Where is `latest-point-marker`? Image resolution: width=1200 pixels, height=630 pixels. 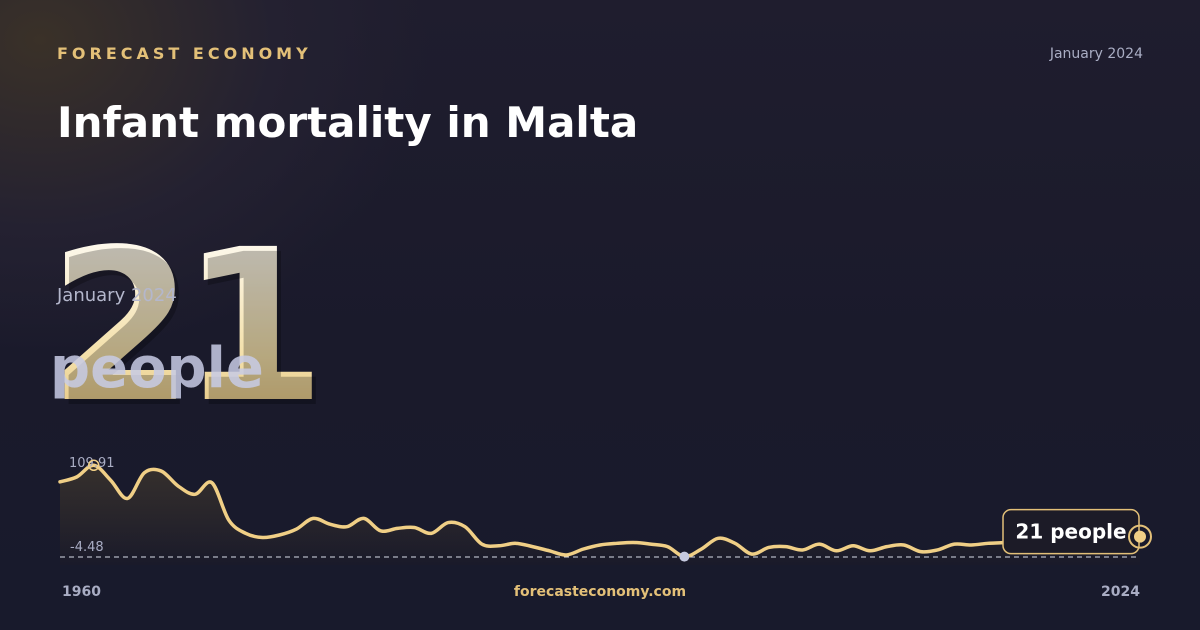
latest-point-marker is located at coordinates (1140, 536).